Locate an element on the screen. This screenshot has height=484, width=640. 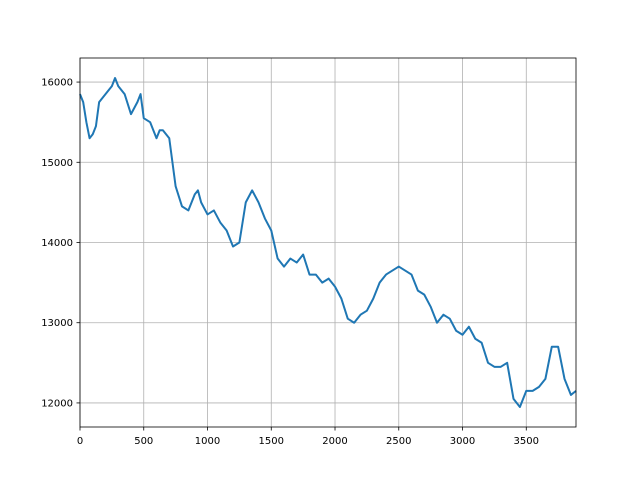
y-tick-label: 12000 is located at coordinates (57, 403).